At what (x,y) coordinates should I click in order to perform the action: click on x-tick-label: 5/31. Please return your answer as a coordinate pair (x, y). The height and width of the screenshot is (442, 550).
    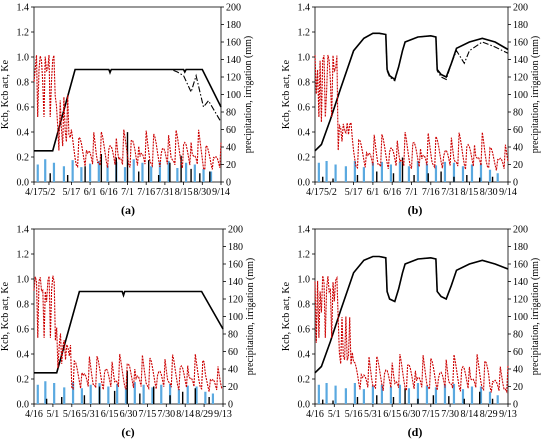
    Looking at the image, I should click on (373, 414).